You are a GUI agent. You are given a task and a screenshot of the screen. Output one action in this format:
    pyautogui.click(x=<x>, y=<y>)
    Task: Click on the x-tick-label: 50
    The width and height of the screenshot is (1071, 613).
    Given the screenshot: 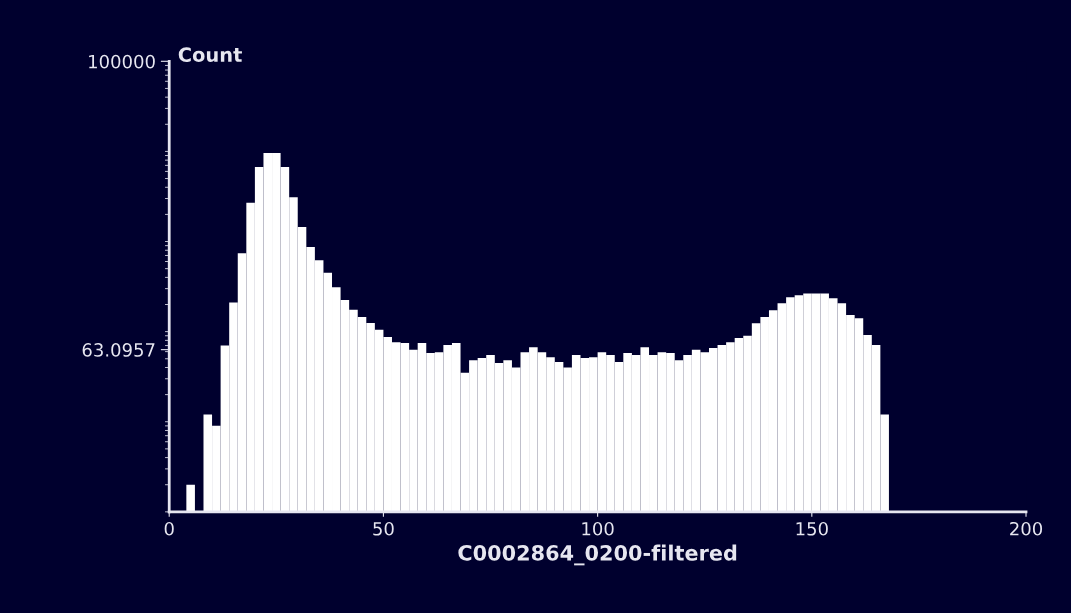 What is the action you would take?
    pyautogui.click(x=383, y=528)
    